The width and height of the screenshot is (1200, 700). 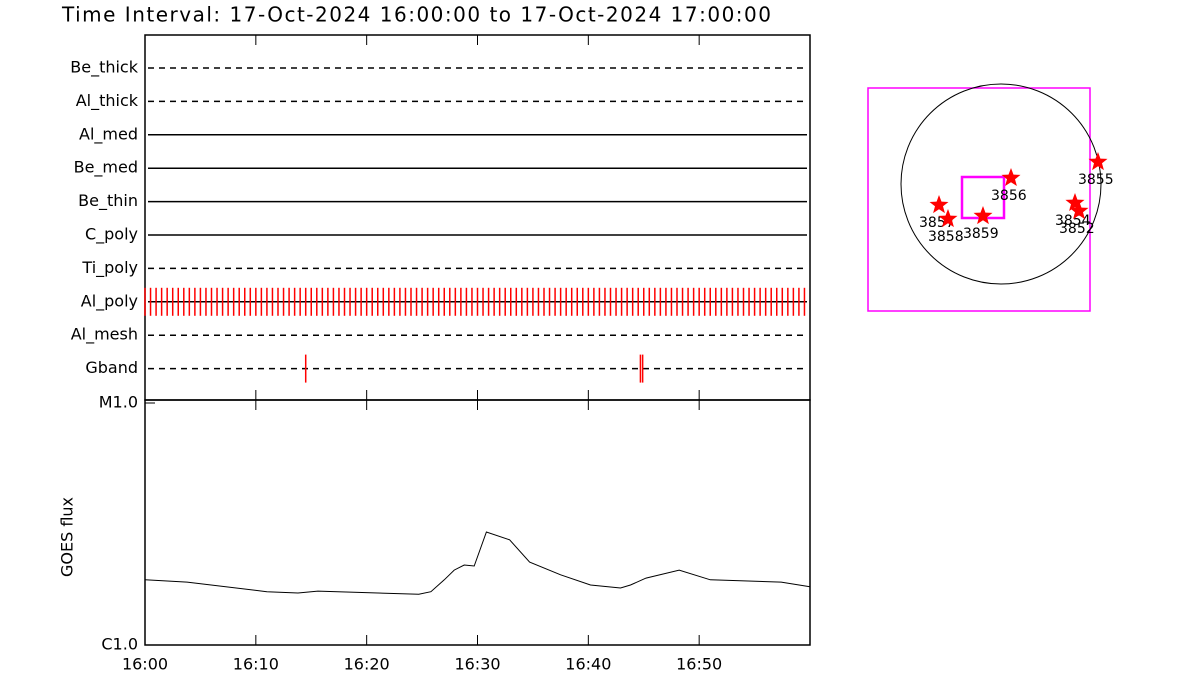 What do you see at coordinates (946, 237) in the screenshot?
I see `region-label: 3858` at bounding box center [946, 237].